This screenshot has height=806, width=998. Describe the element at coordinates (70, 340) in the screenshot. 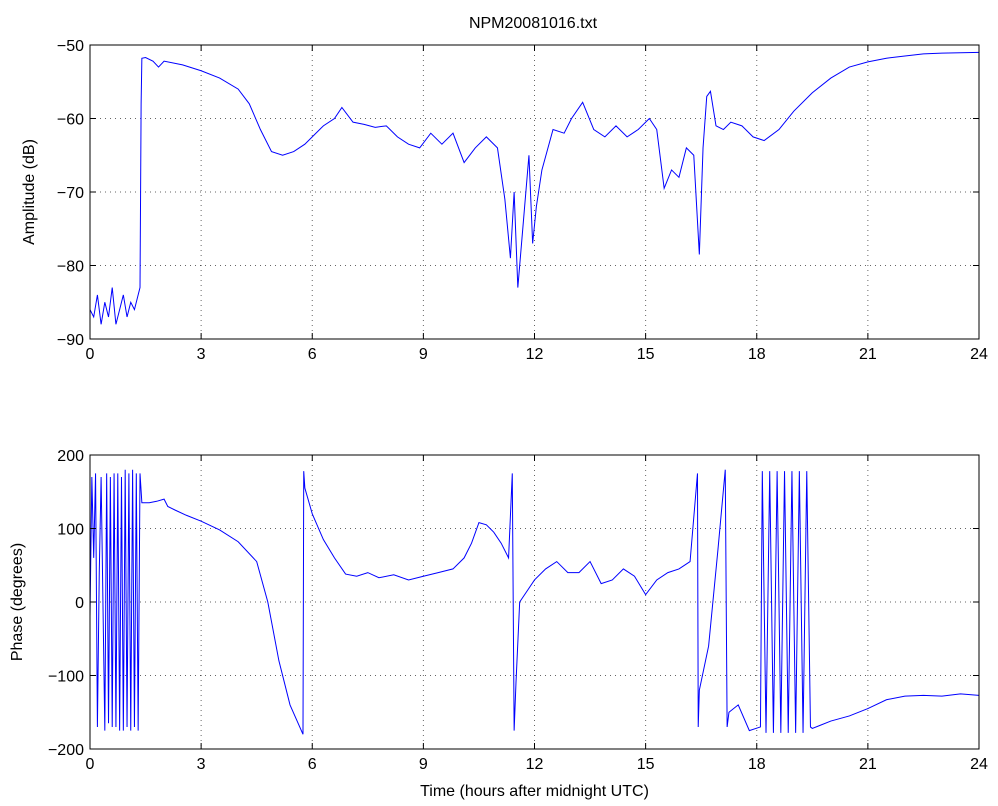

I see `y-tick-label: −90` at that location.